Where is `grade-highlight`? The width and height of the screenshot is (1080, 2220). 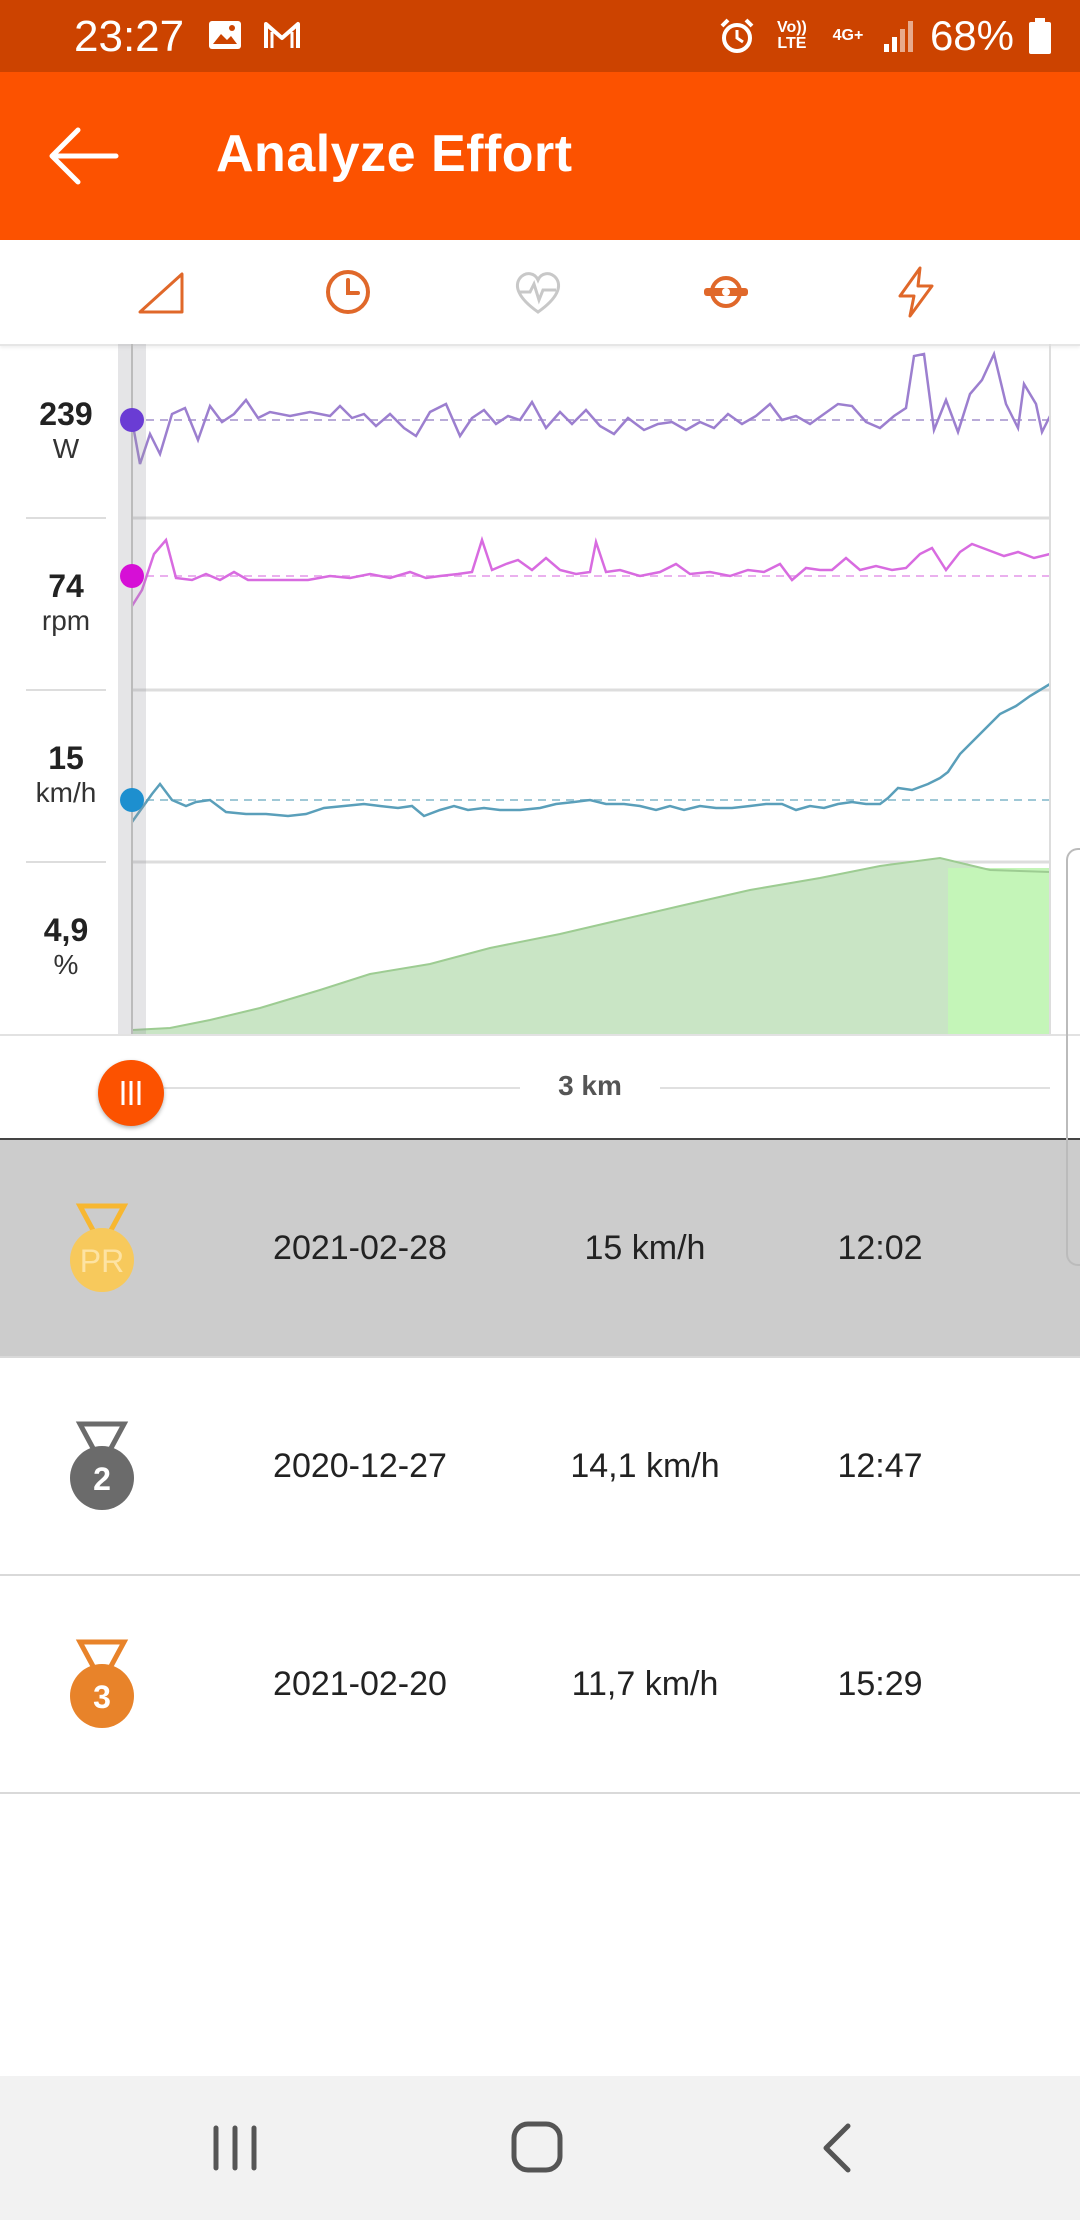 grade-highlight is located at coordinates (999, 951).